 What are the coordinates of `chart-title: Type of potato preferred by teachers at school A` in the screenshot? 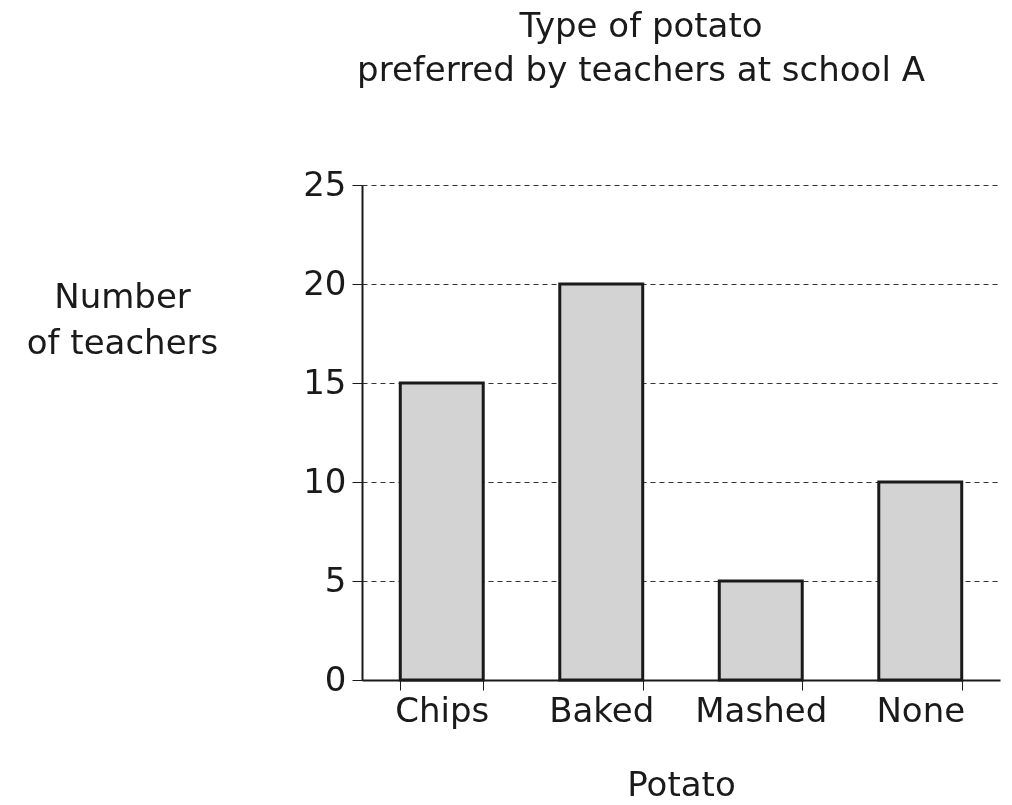 It's located at (641, 47).